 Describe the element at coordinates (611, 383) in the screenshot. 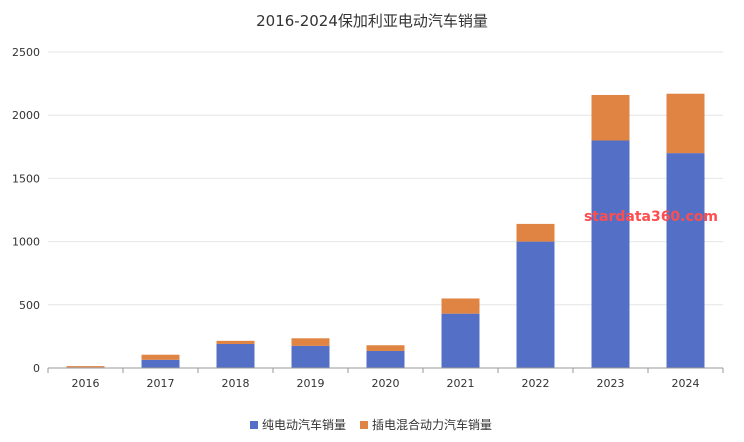

I see `x-tick-label: 2023` at that location.